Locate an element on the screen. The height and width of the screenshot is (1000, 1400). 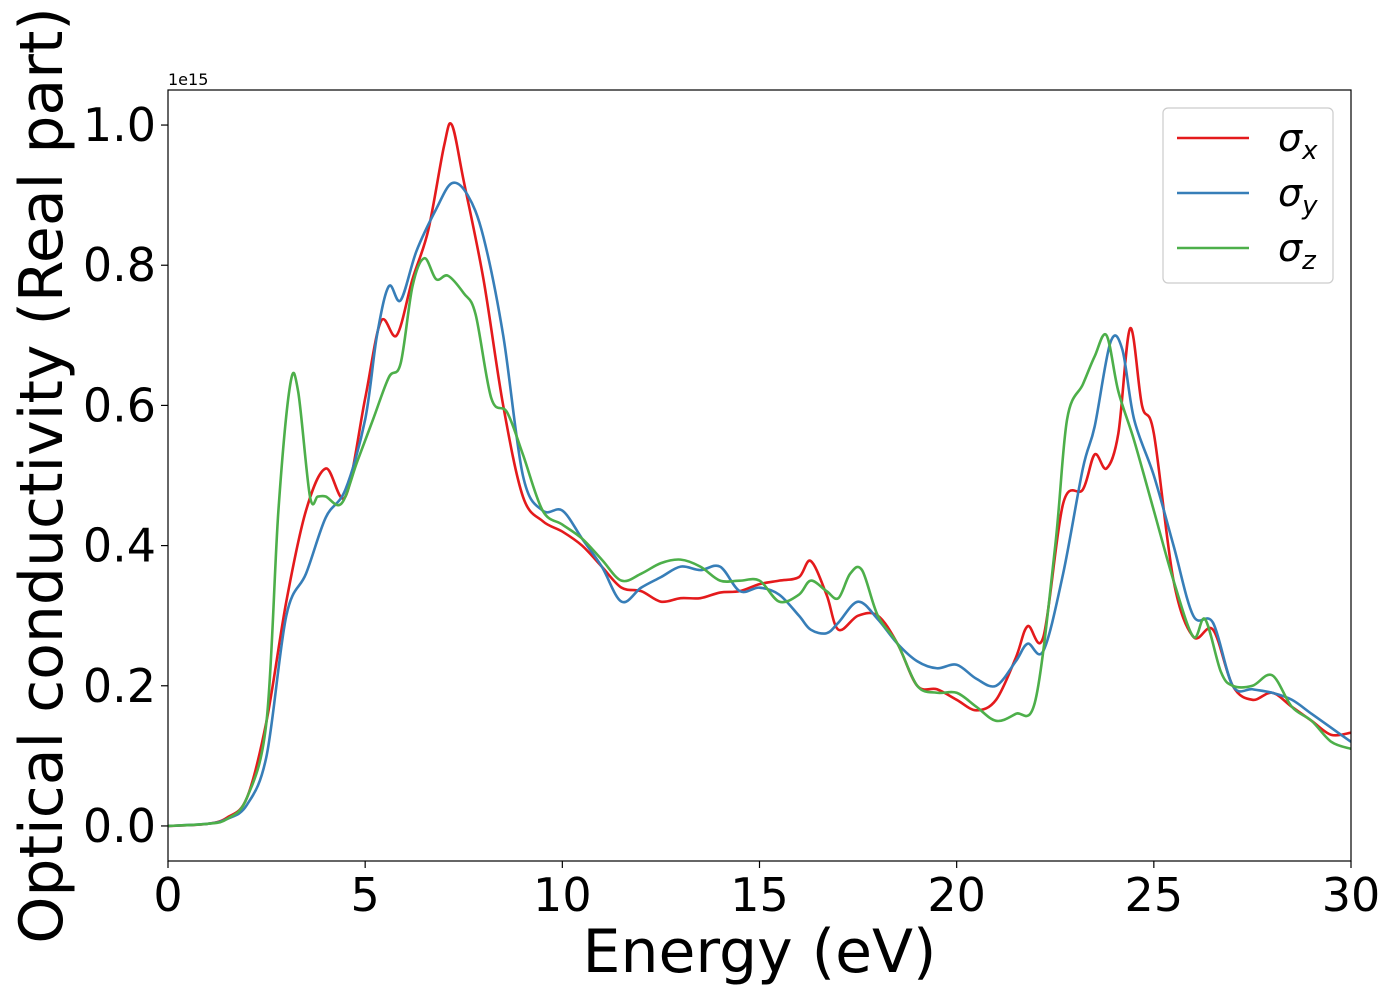
legend-label-z: σz is located at coordinates (1297, 251).